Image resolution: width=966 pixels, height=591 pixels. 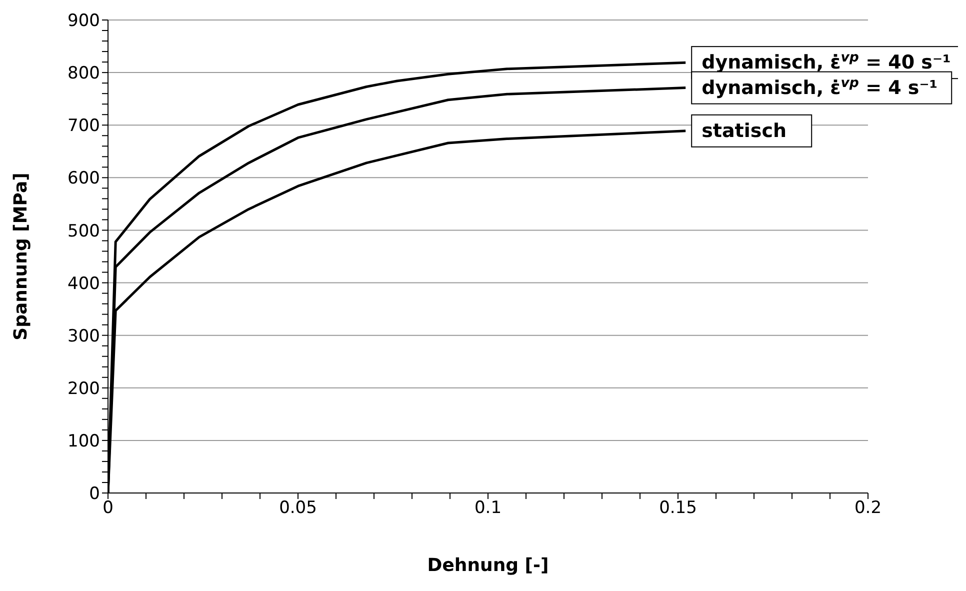 What do you see at coordinates (84, 284) in the screenshot?
I see `y-tick-label: 400` at bounding box center [84, 284].